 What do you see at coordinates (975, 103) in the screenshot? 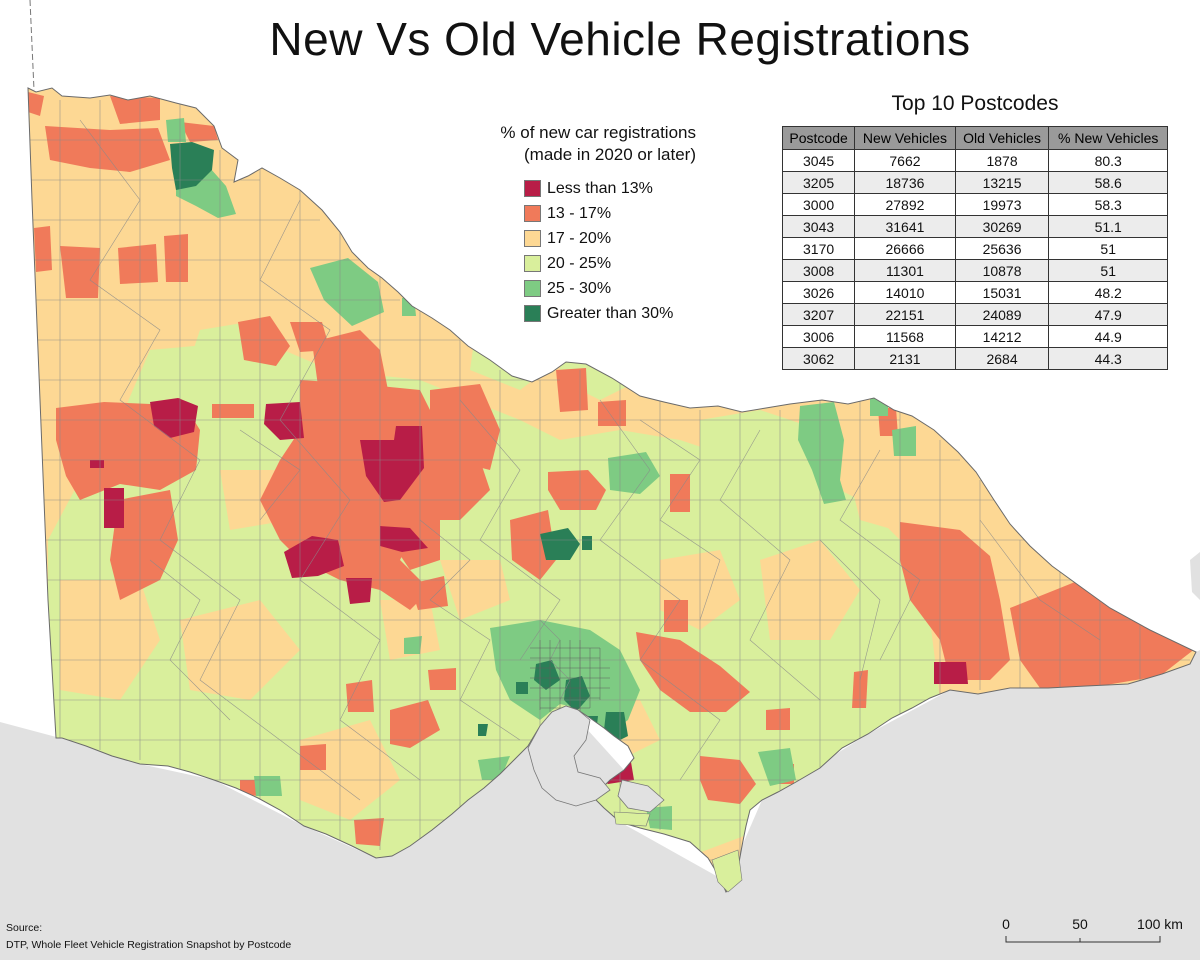
I see `top10-title: Top 10 Postcodes` at bounding box center [975, 103].